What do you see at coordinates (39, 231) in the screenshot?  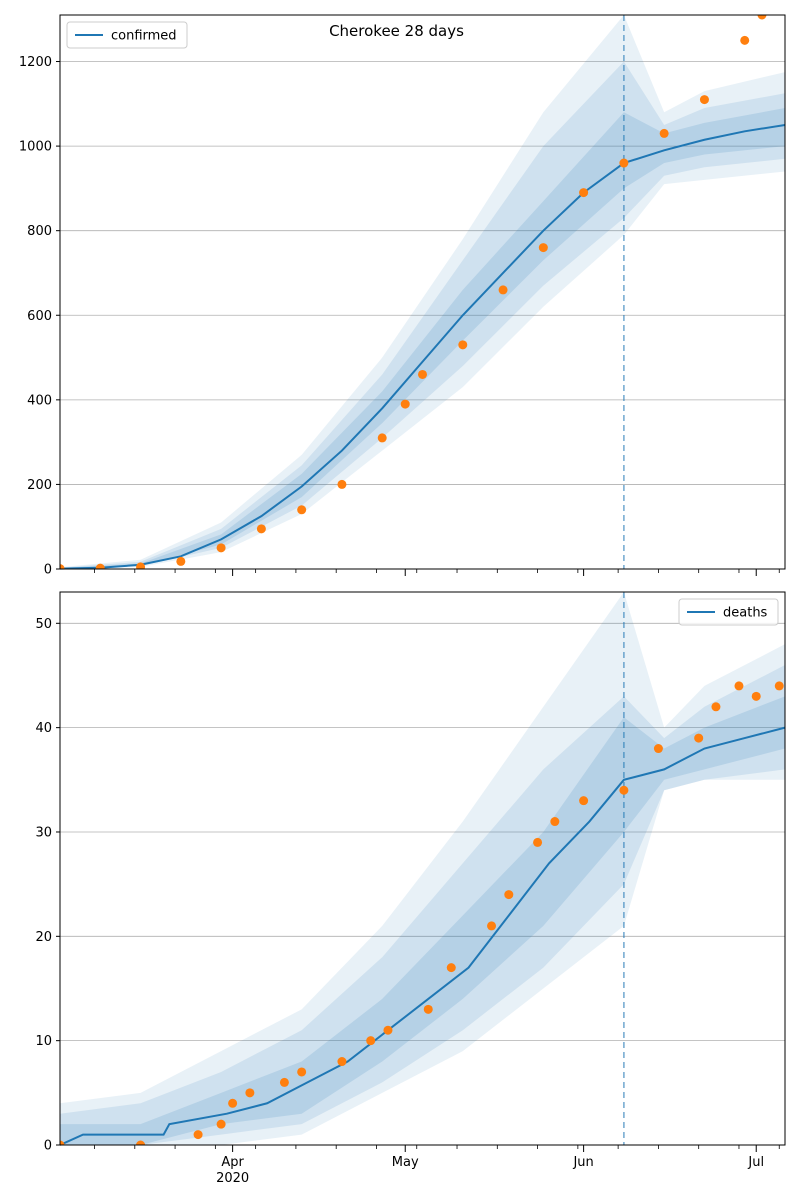 I see `y-tick-label: 800` at bounding box center [39, 231].